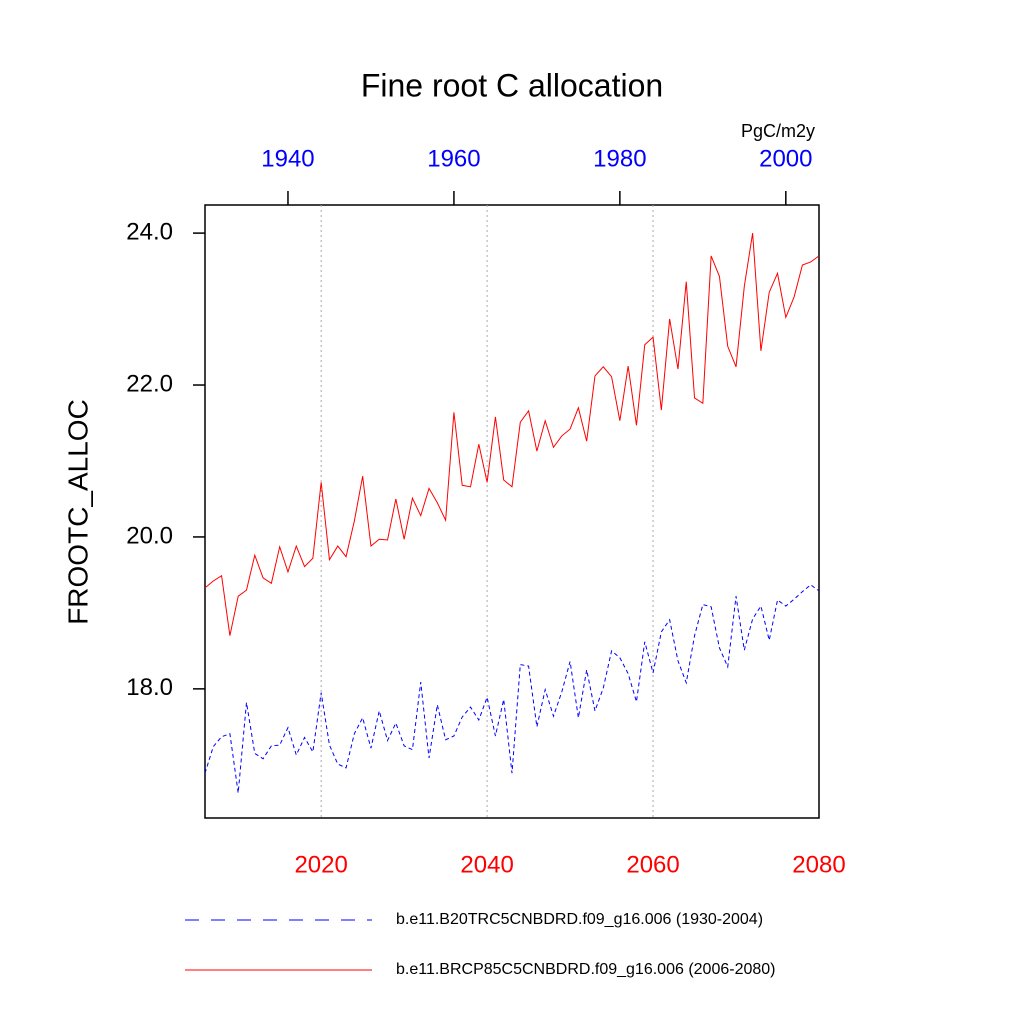 Image resolution: width=1024 pixels, height=1024 pixels. I want to click on x2-tick-label: 1980, so click(619, 158).